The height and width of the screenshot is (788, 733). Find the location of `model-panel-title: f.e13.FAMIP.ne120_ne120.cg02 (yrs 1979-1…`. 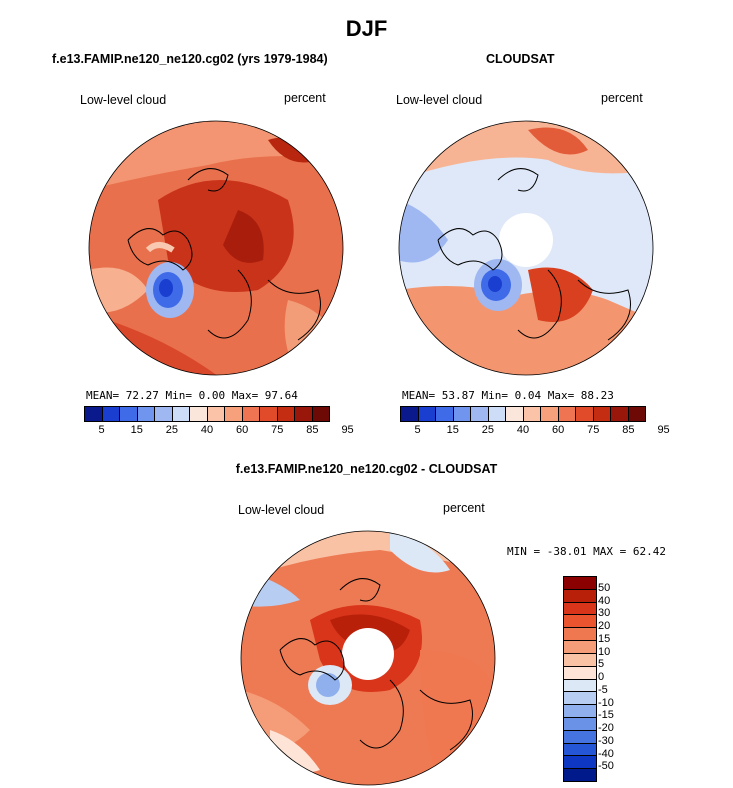

model-panel-title: f.e13.FAMIP.ne120_ne120.cg02 (yrs 1979-1… is located at coordinates (190, 59).